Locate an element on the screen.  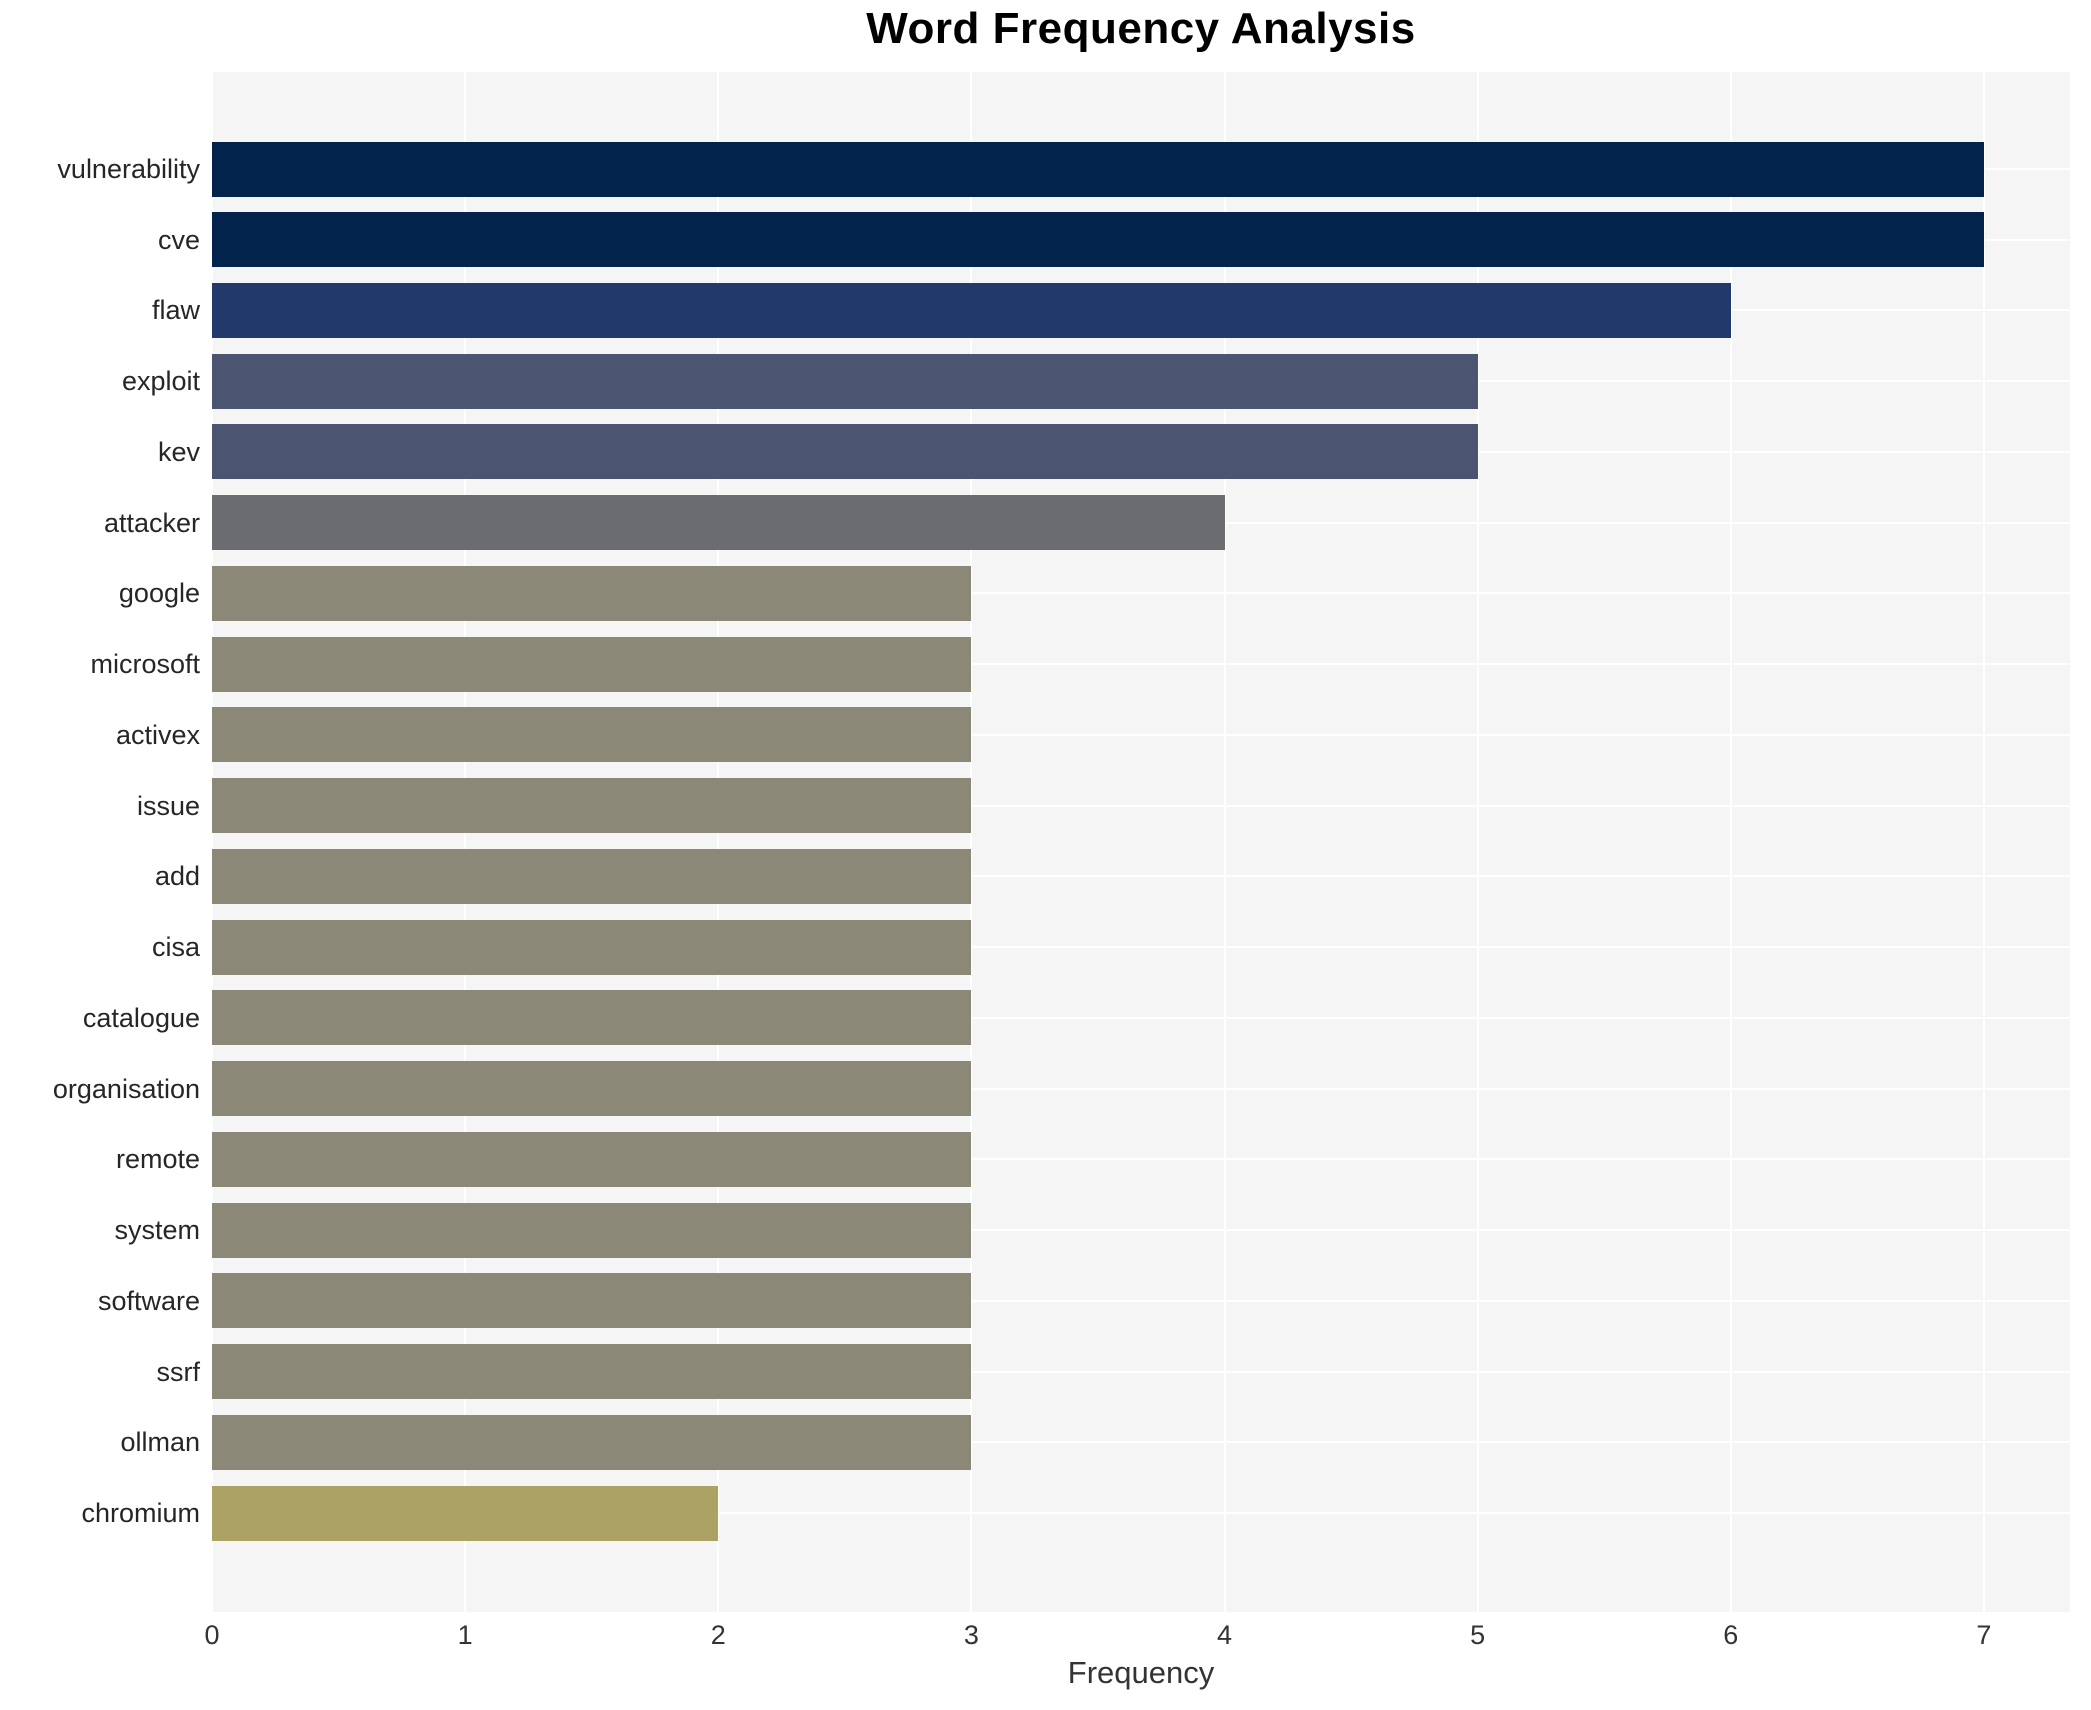
bar-catalogue is located at coordinates (592, 1018).